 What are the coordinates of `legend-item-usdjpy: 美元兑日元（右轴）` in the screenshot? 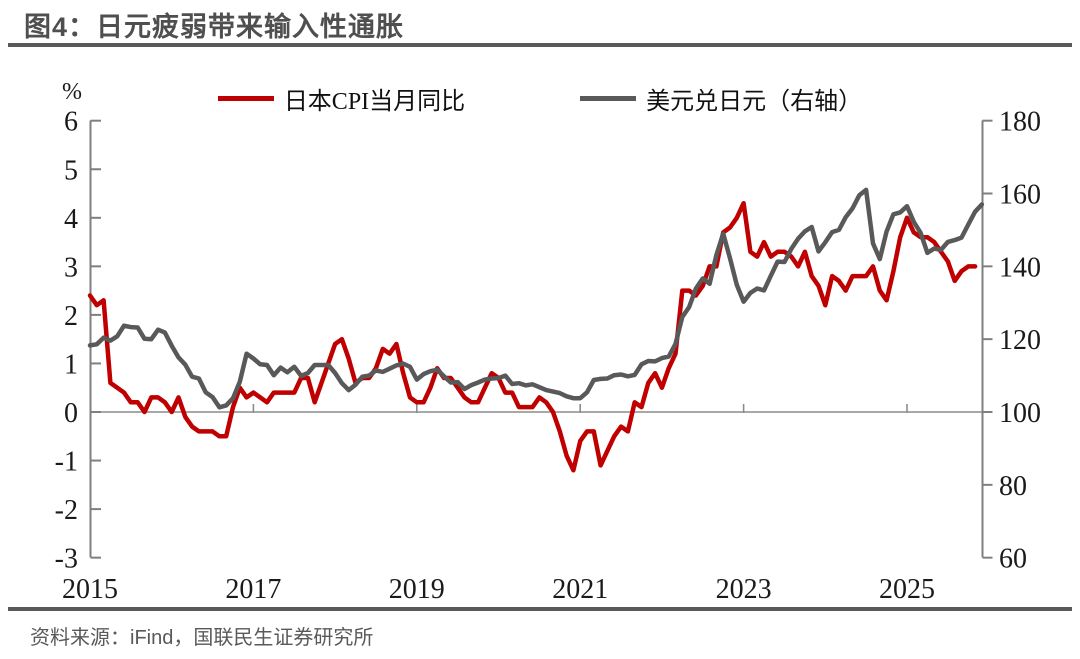 It's located at (721, 98).